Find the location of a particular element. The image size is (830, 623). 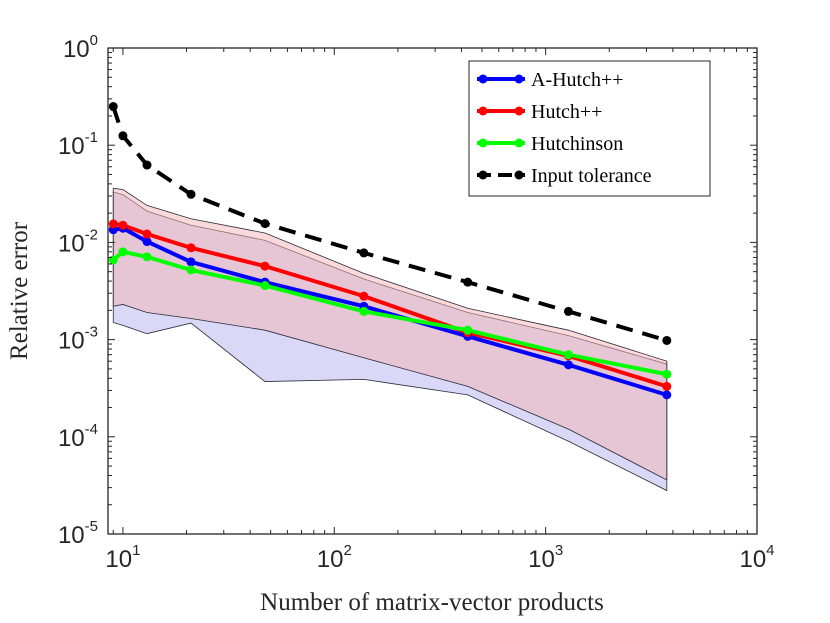

y-tick-label-3: 10⁻² is located at coordinates (78, 241).